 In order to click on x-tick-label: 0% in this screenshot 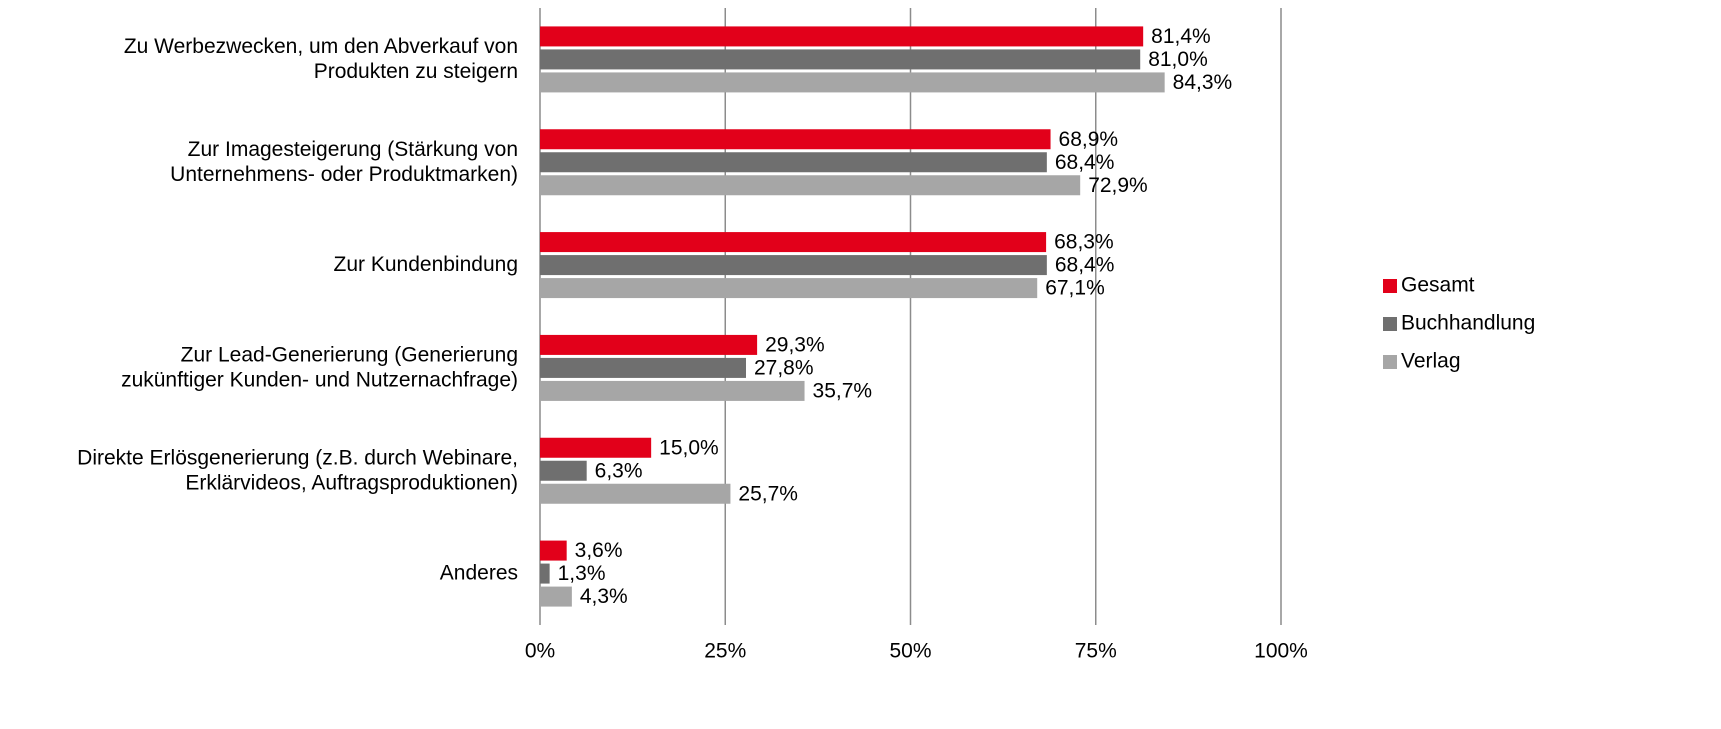, I will do `click(540, 651)`.